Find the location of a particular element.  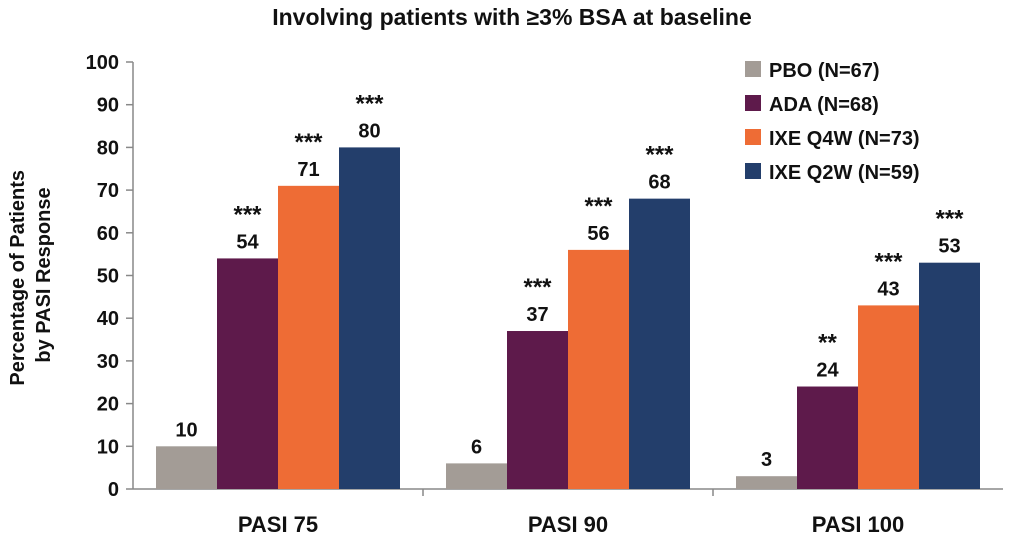

legend-label: IXE Q4W (N=73) is located at coordinates (844, 139).